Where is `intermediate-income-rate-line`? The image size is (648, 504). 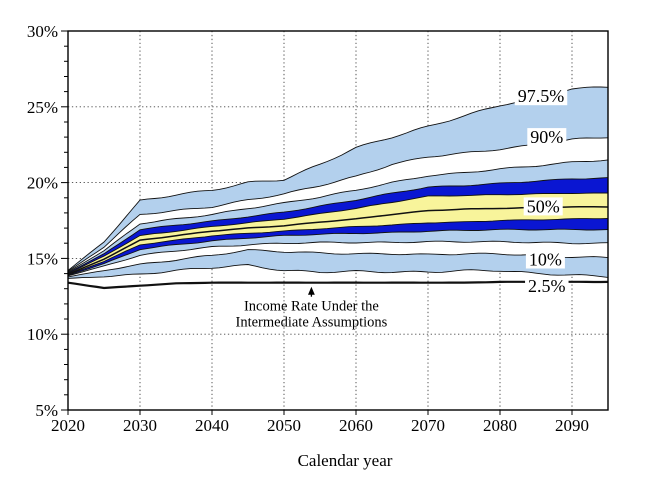
intermediate-income-rate-line is located at coordinates (338, 285).